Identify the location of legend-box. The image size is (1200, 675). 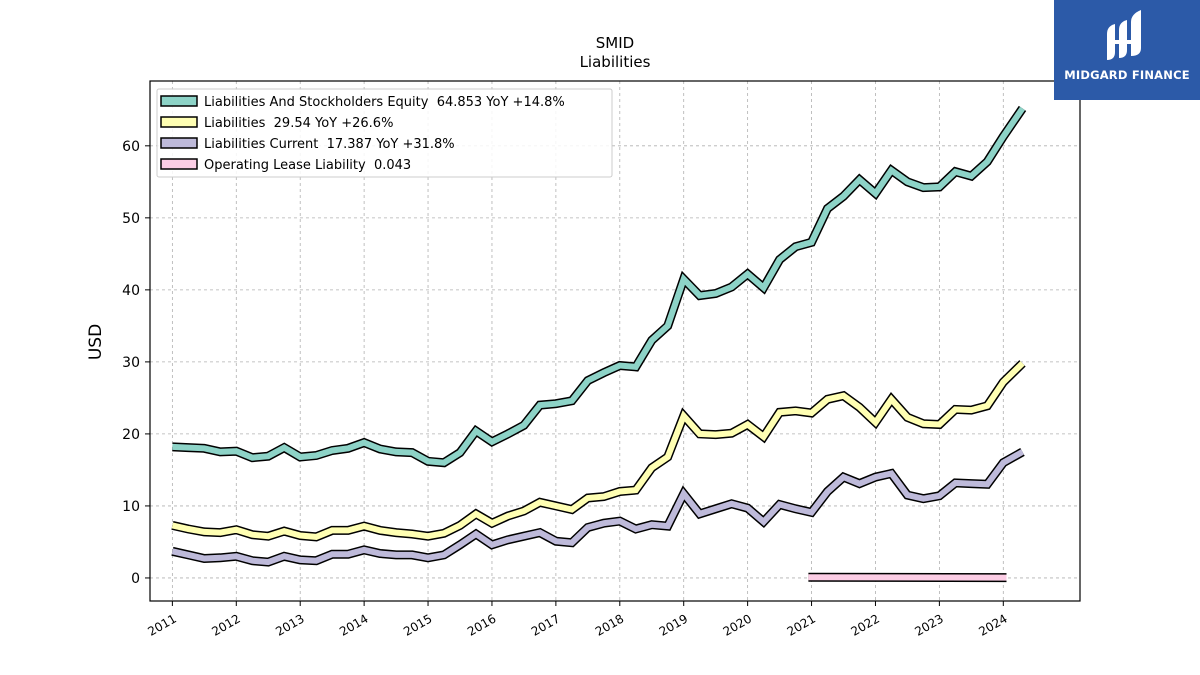
(384, 133).